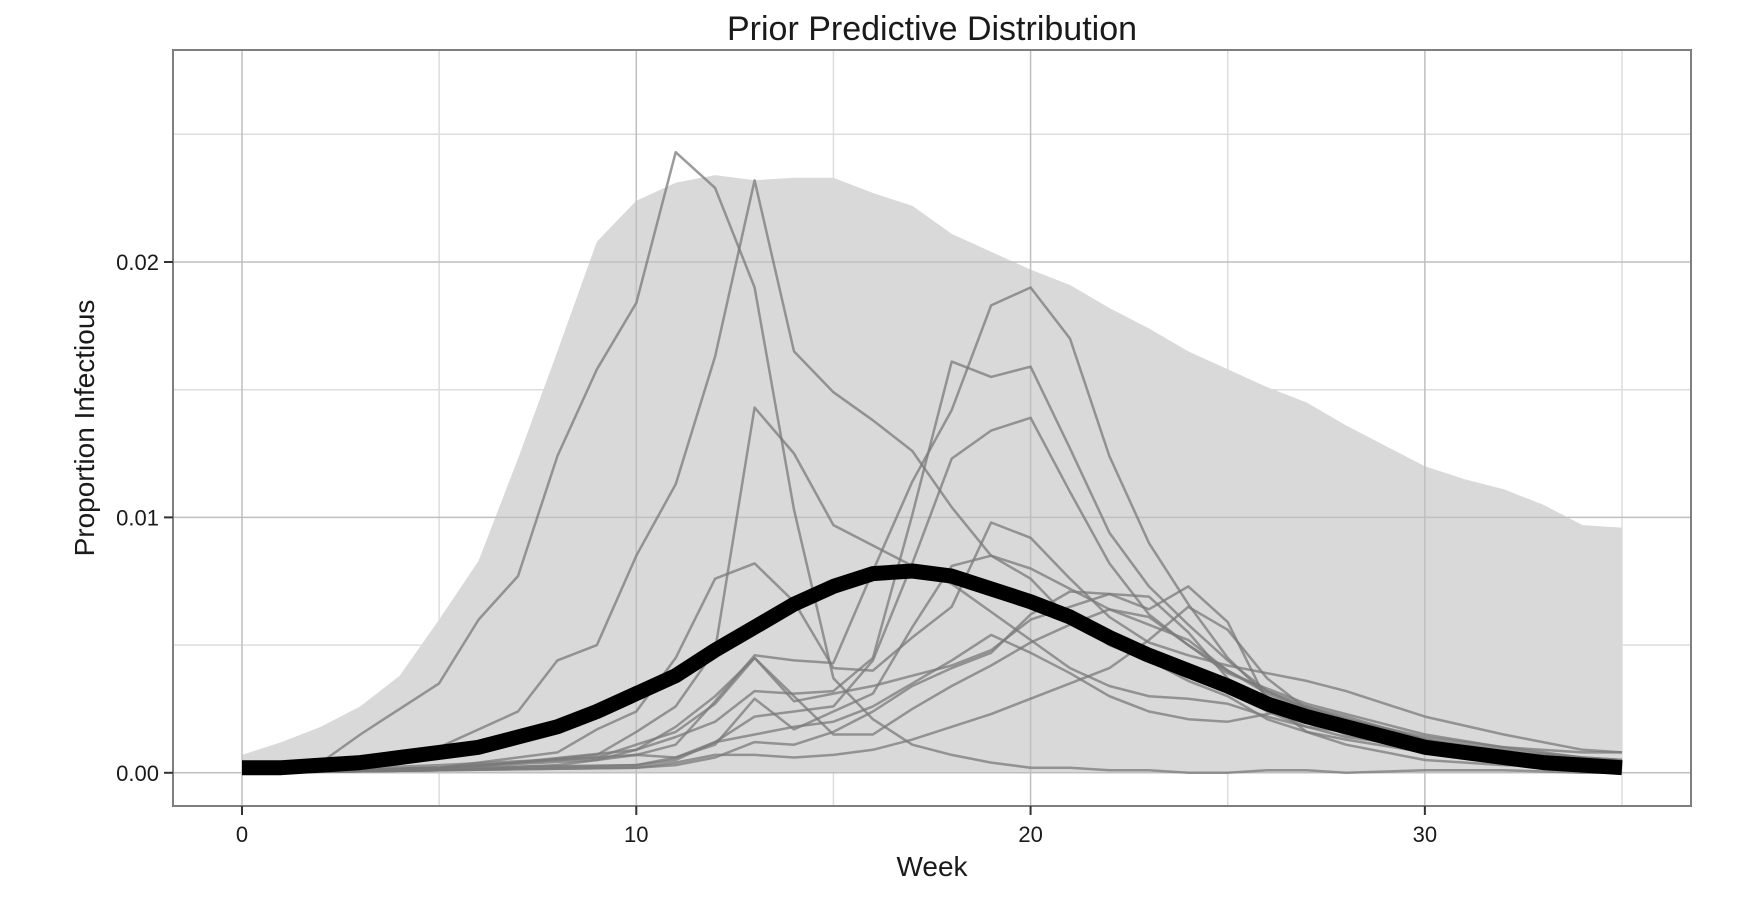 The width and height of the screenshot is (1758, 900). I want to click on y-axis: 0.00 0.01 0.02, so click(144, 518).